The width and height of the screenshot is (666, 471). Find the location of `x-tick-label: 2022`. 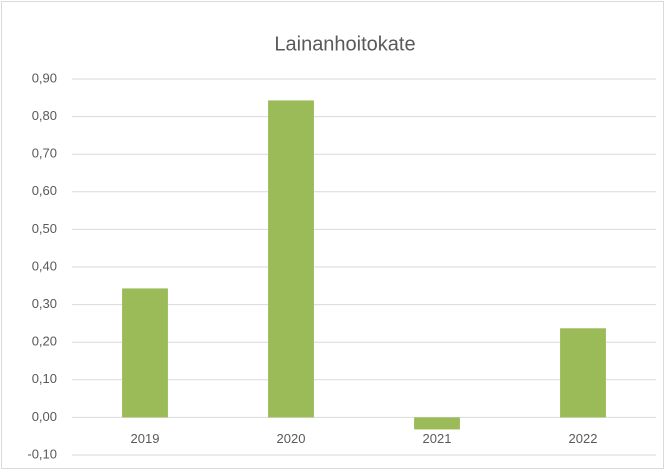

x-tick-label: 2022 is located at coordinates (583, 438).